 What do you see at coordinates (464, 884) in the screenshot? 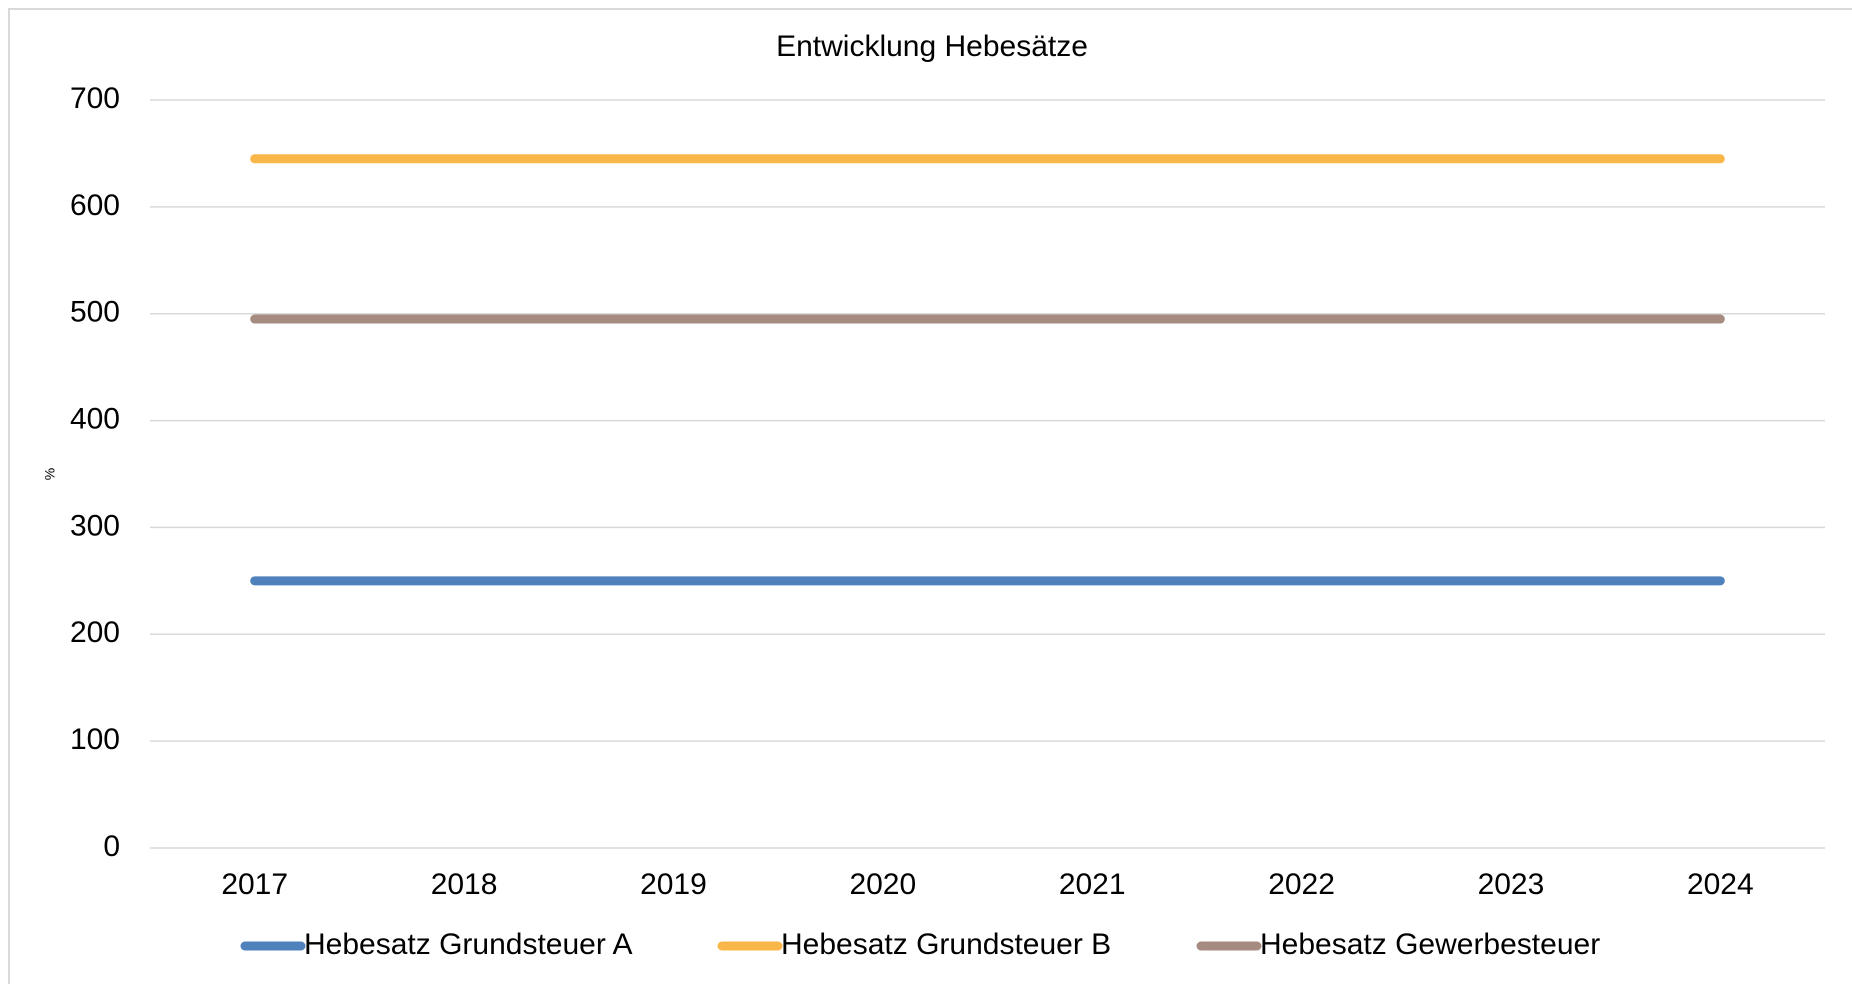
I see `x-tick-label: 2018` at bounding box center [464, 884].